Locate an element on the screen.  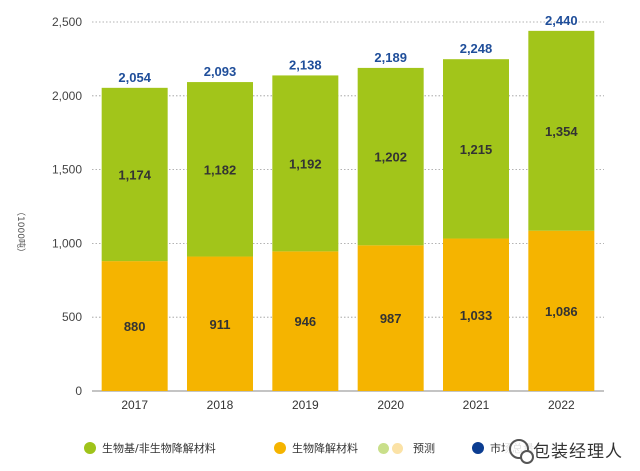
legend-item-biodegradable: 生物降解材料 is located at coordinates (316, 448).